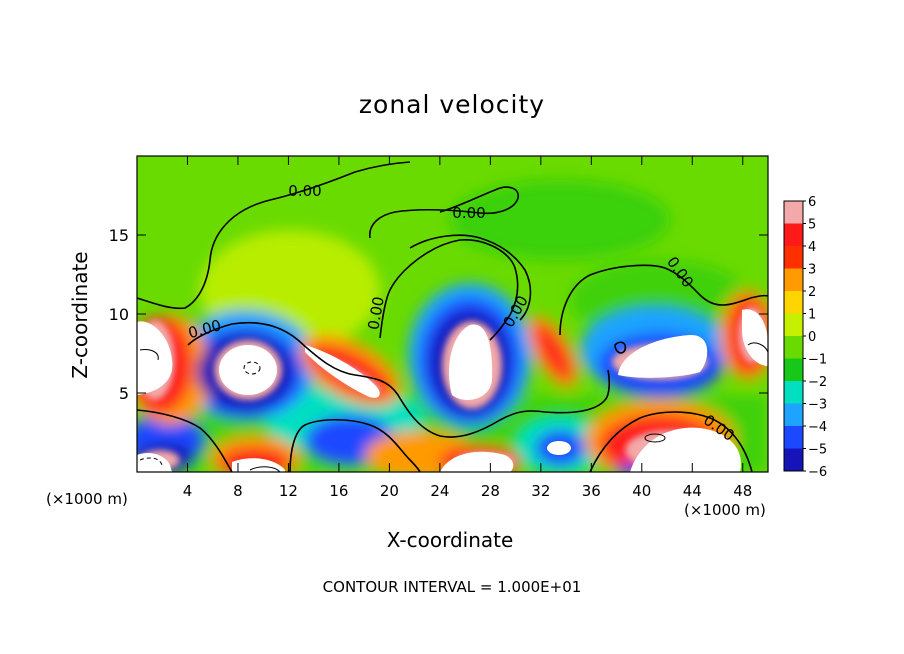 This screenshot has height=654, width=904. Describe the element at coordinates (452, 104) in the screenshot. I see `chart-title: zonal velocity` at that location.